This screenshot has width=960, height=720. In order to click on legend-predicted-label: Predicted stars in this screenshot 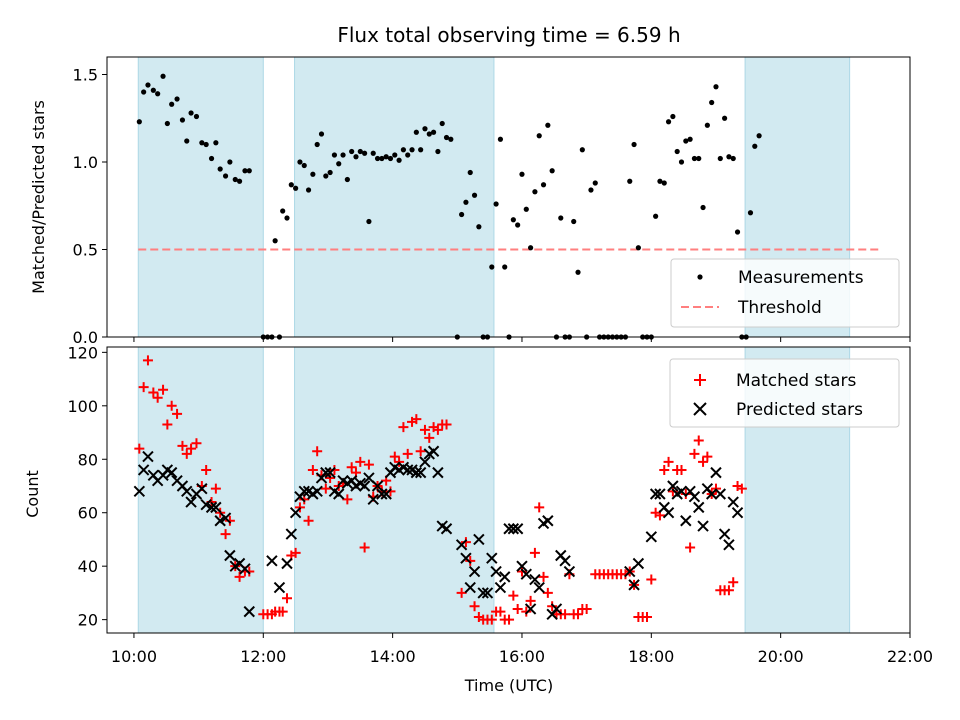, I will do `click(799, 410)`.